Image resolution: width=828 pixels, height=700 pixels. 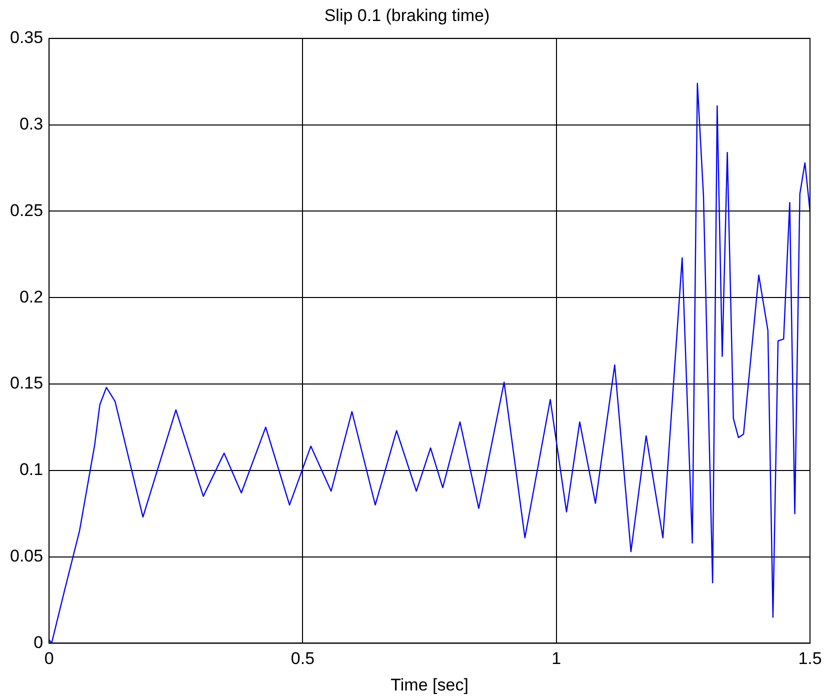 What do you see at coordinates (27, 38) in the screenshot?
I see `y-tick-label: 0.35` at bounding box center [27, 38].